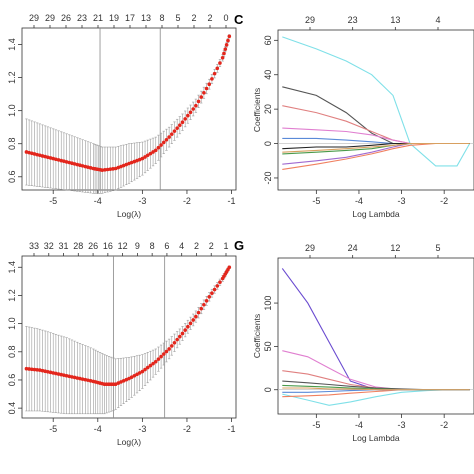 The width and height of the screenshot is (474, 474). What do you see at coordinates (225, 246) in the screenshot?
I see `top-tick-label: 1` at bounding box center [225, 246].